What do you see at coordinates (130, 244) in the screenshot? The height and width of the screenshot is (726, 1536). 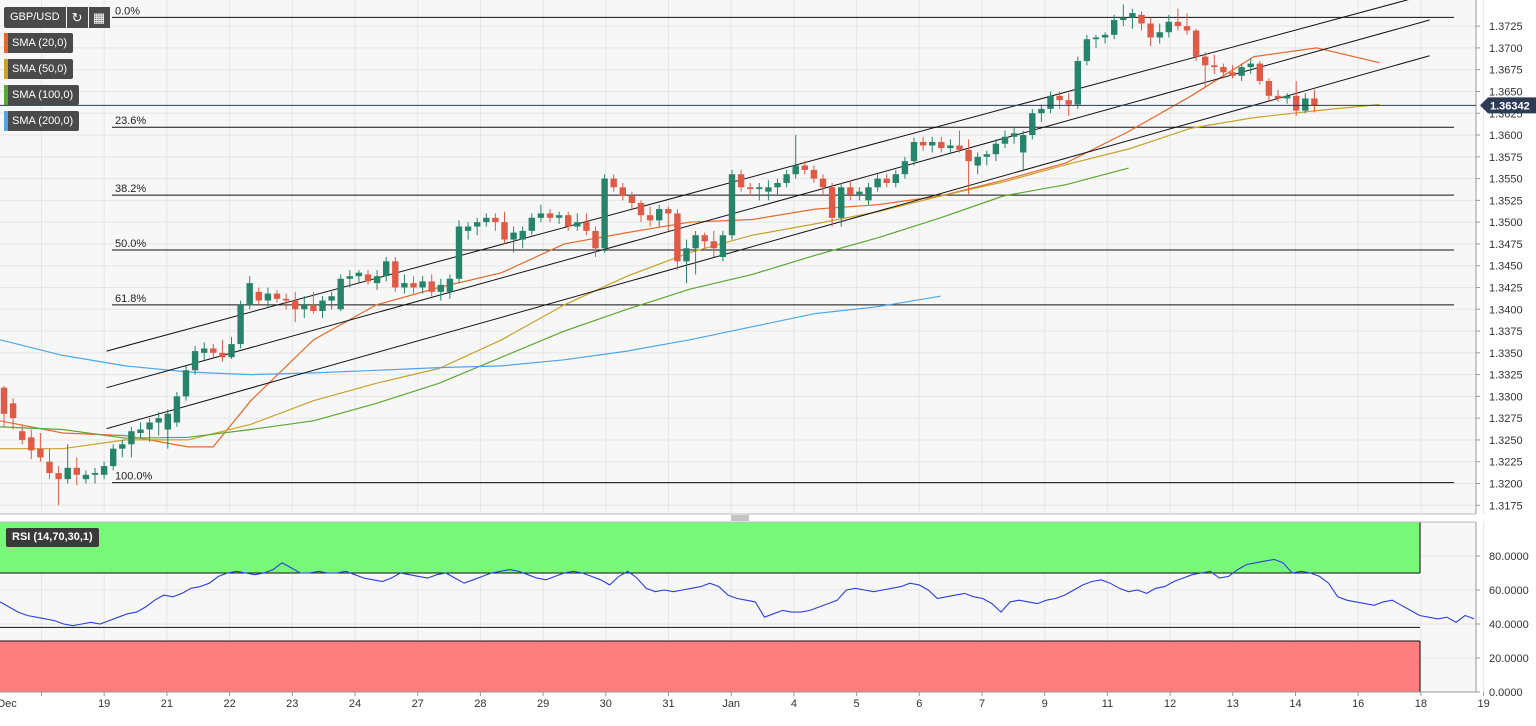 I see `fib-label: 50.0%` at bounding box center [130, 244].